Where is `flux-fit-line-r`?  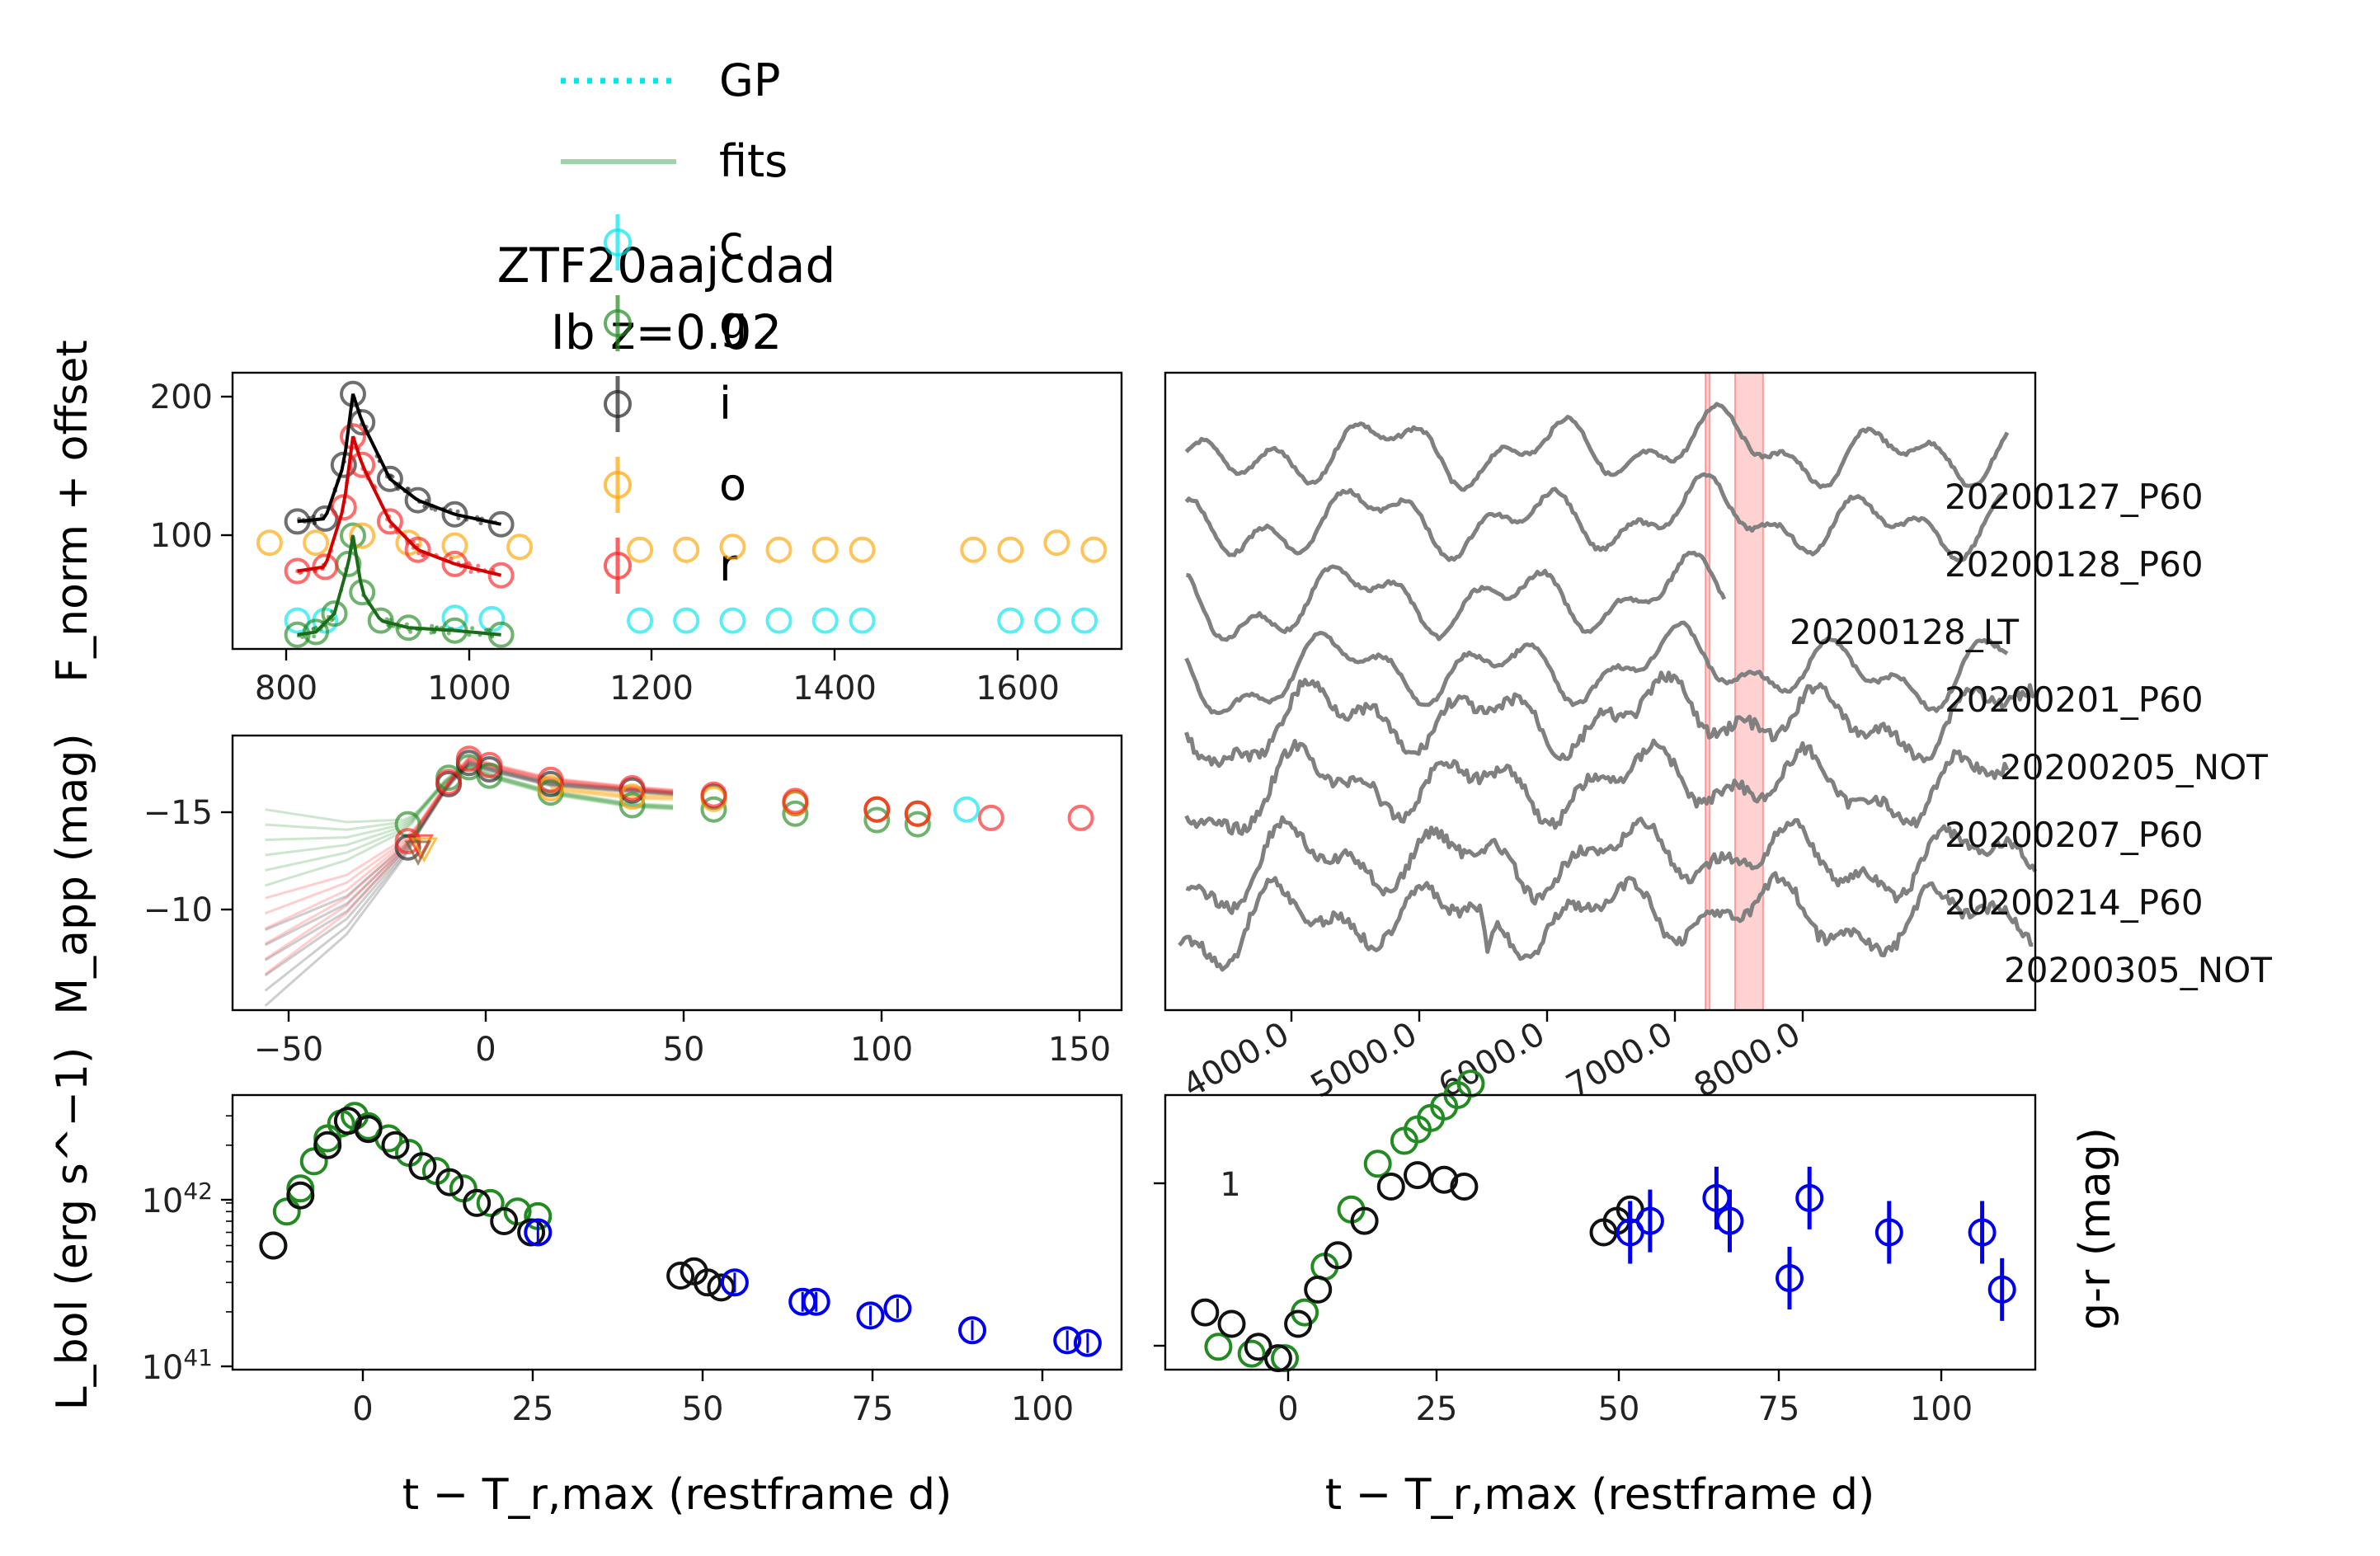
flux-fit-line-r is located at coordinates (399, 506).